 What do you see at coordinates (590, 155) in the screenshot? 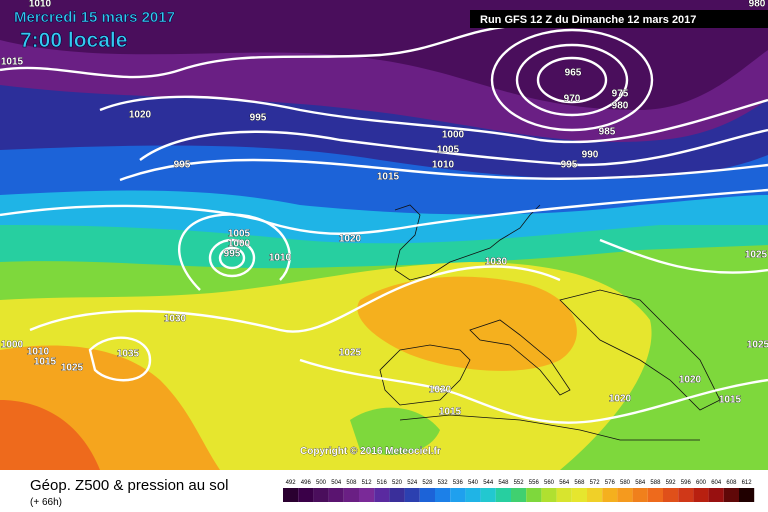
I see `isobar-label: 990` at bounding box center [590, 155].